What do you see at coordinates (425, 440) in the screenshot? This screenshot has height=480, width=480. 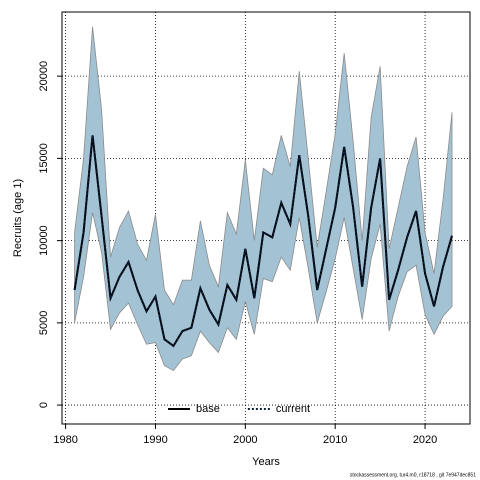 I see `x-tick-label: 2020` at bounding box center [425, 440].